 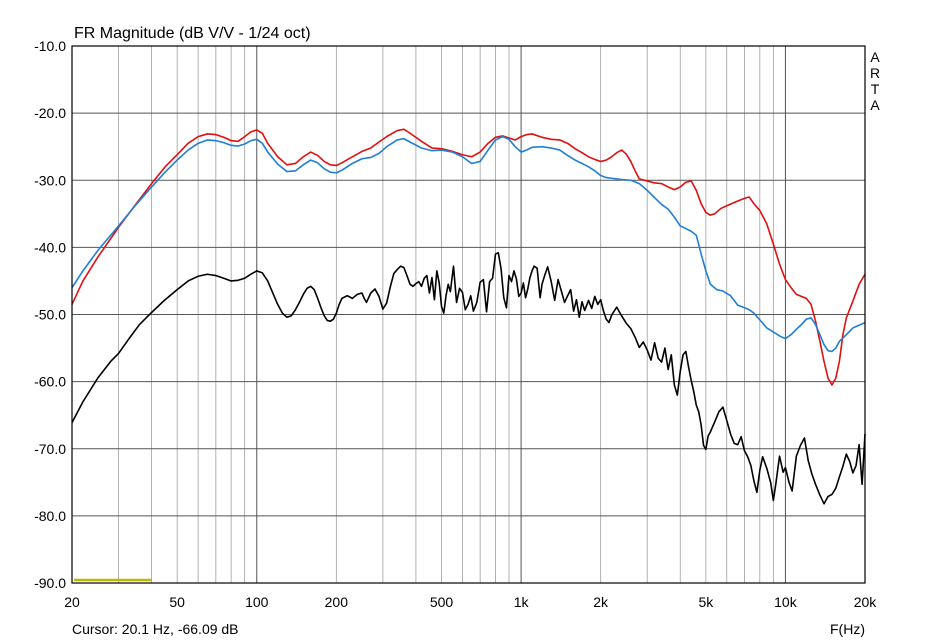 What do you see at coordinates (50, 583) in the screenshot?
I see `y-tick-label: -90.0` at bounding box center [50, 583].